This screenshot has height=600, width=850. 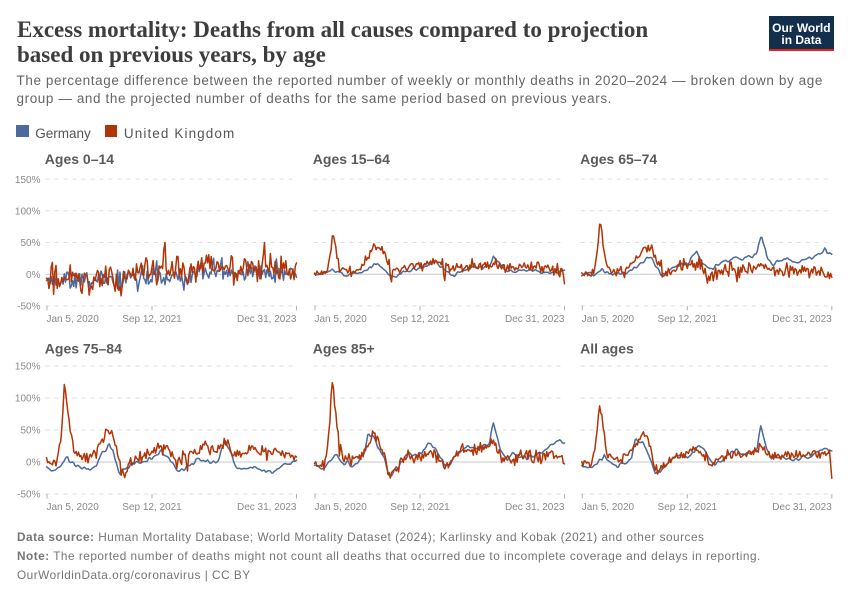 I want to click on svg-text: Ages 85+, so click(x=344, y=348).